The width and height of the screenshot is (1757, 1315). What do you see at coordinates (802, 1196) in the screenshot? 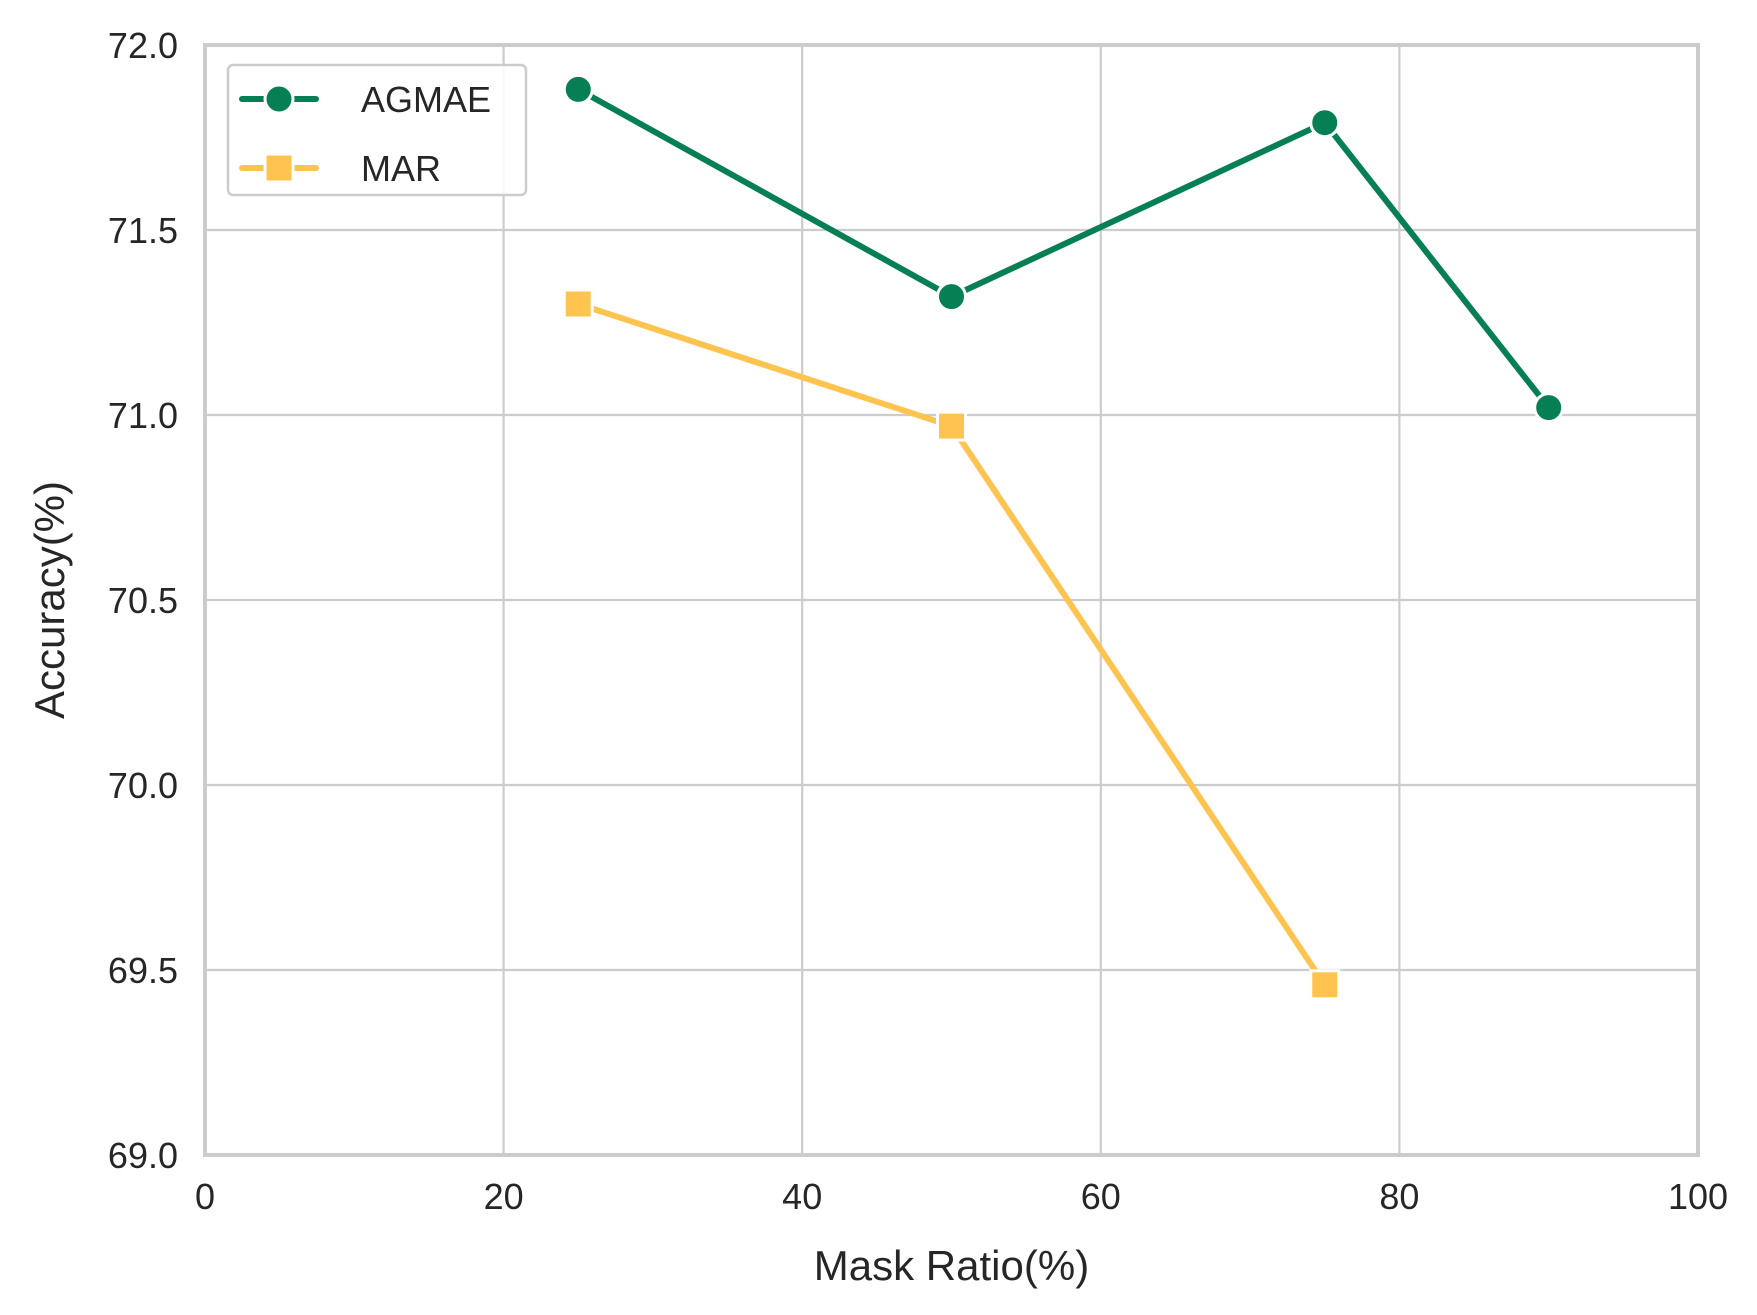
I see `x-tick-label: 40` at bounding box center [802, 1196].